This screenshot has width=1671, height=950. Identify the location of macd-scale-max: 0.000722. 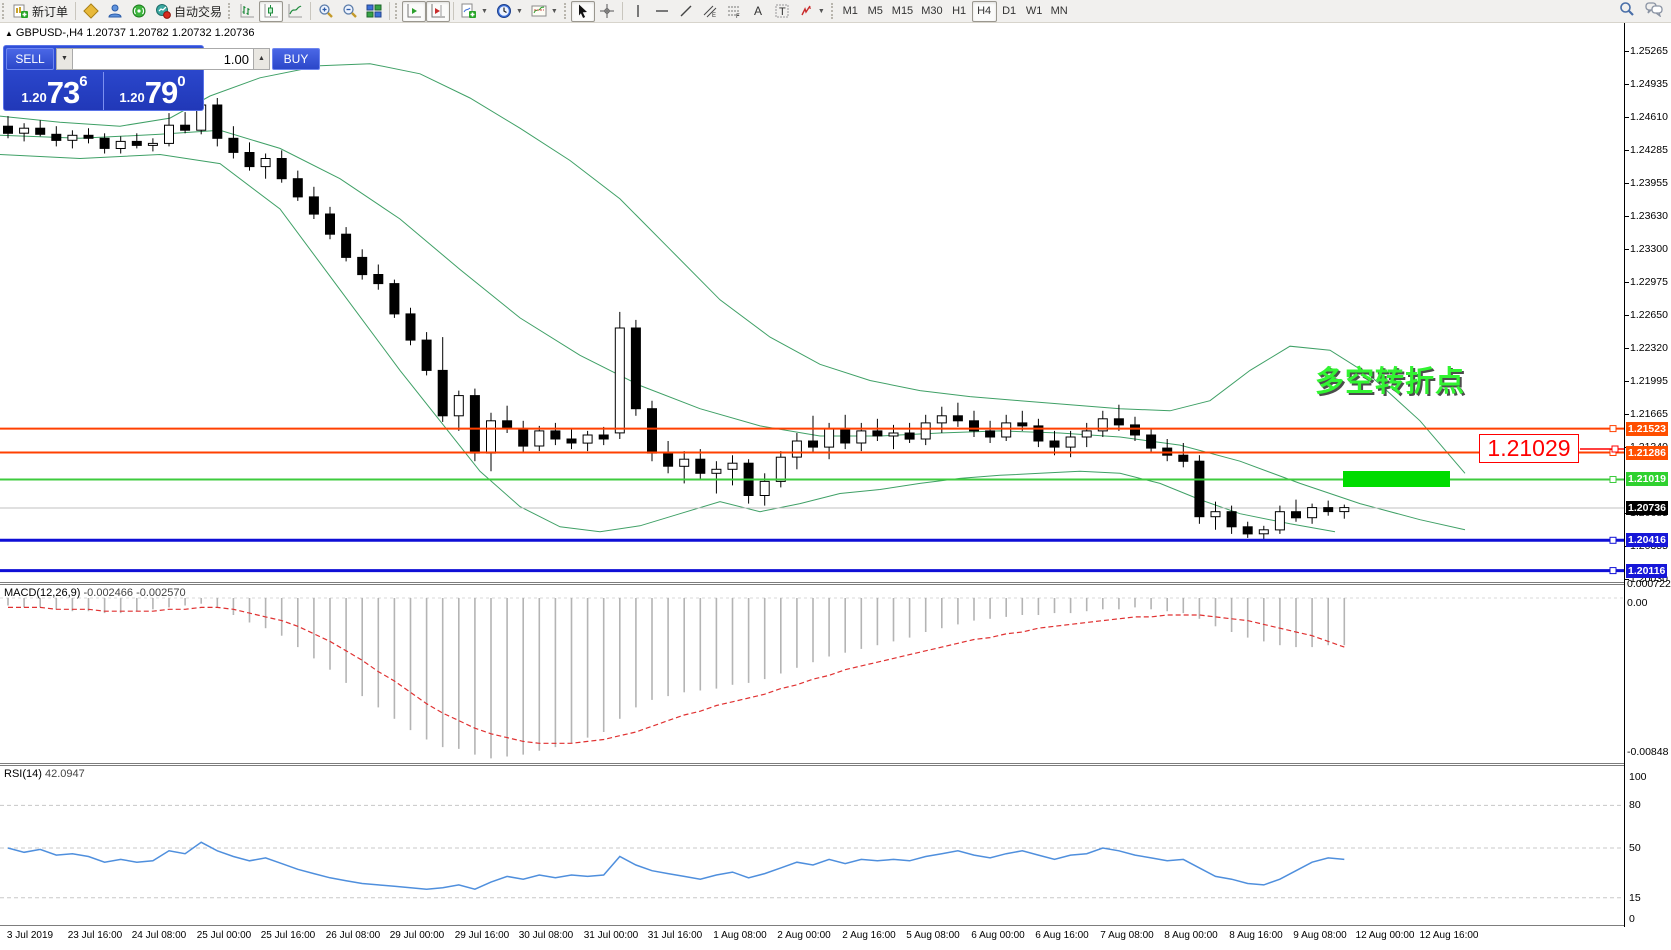
(1649, 584).